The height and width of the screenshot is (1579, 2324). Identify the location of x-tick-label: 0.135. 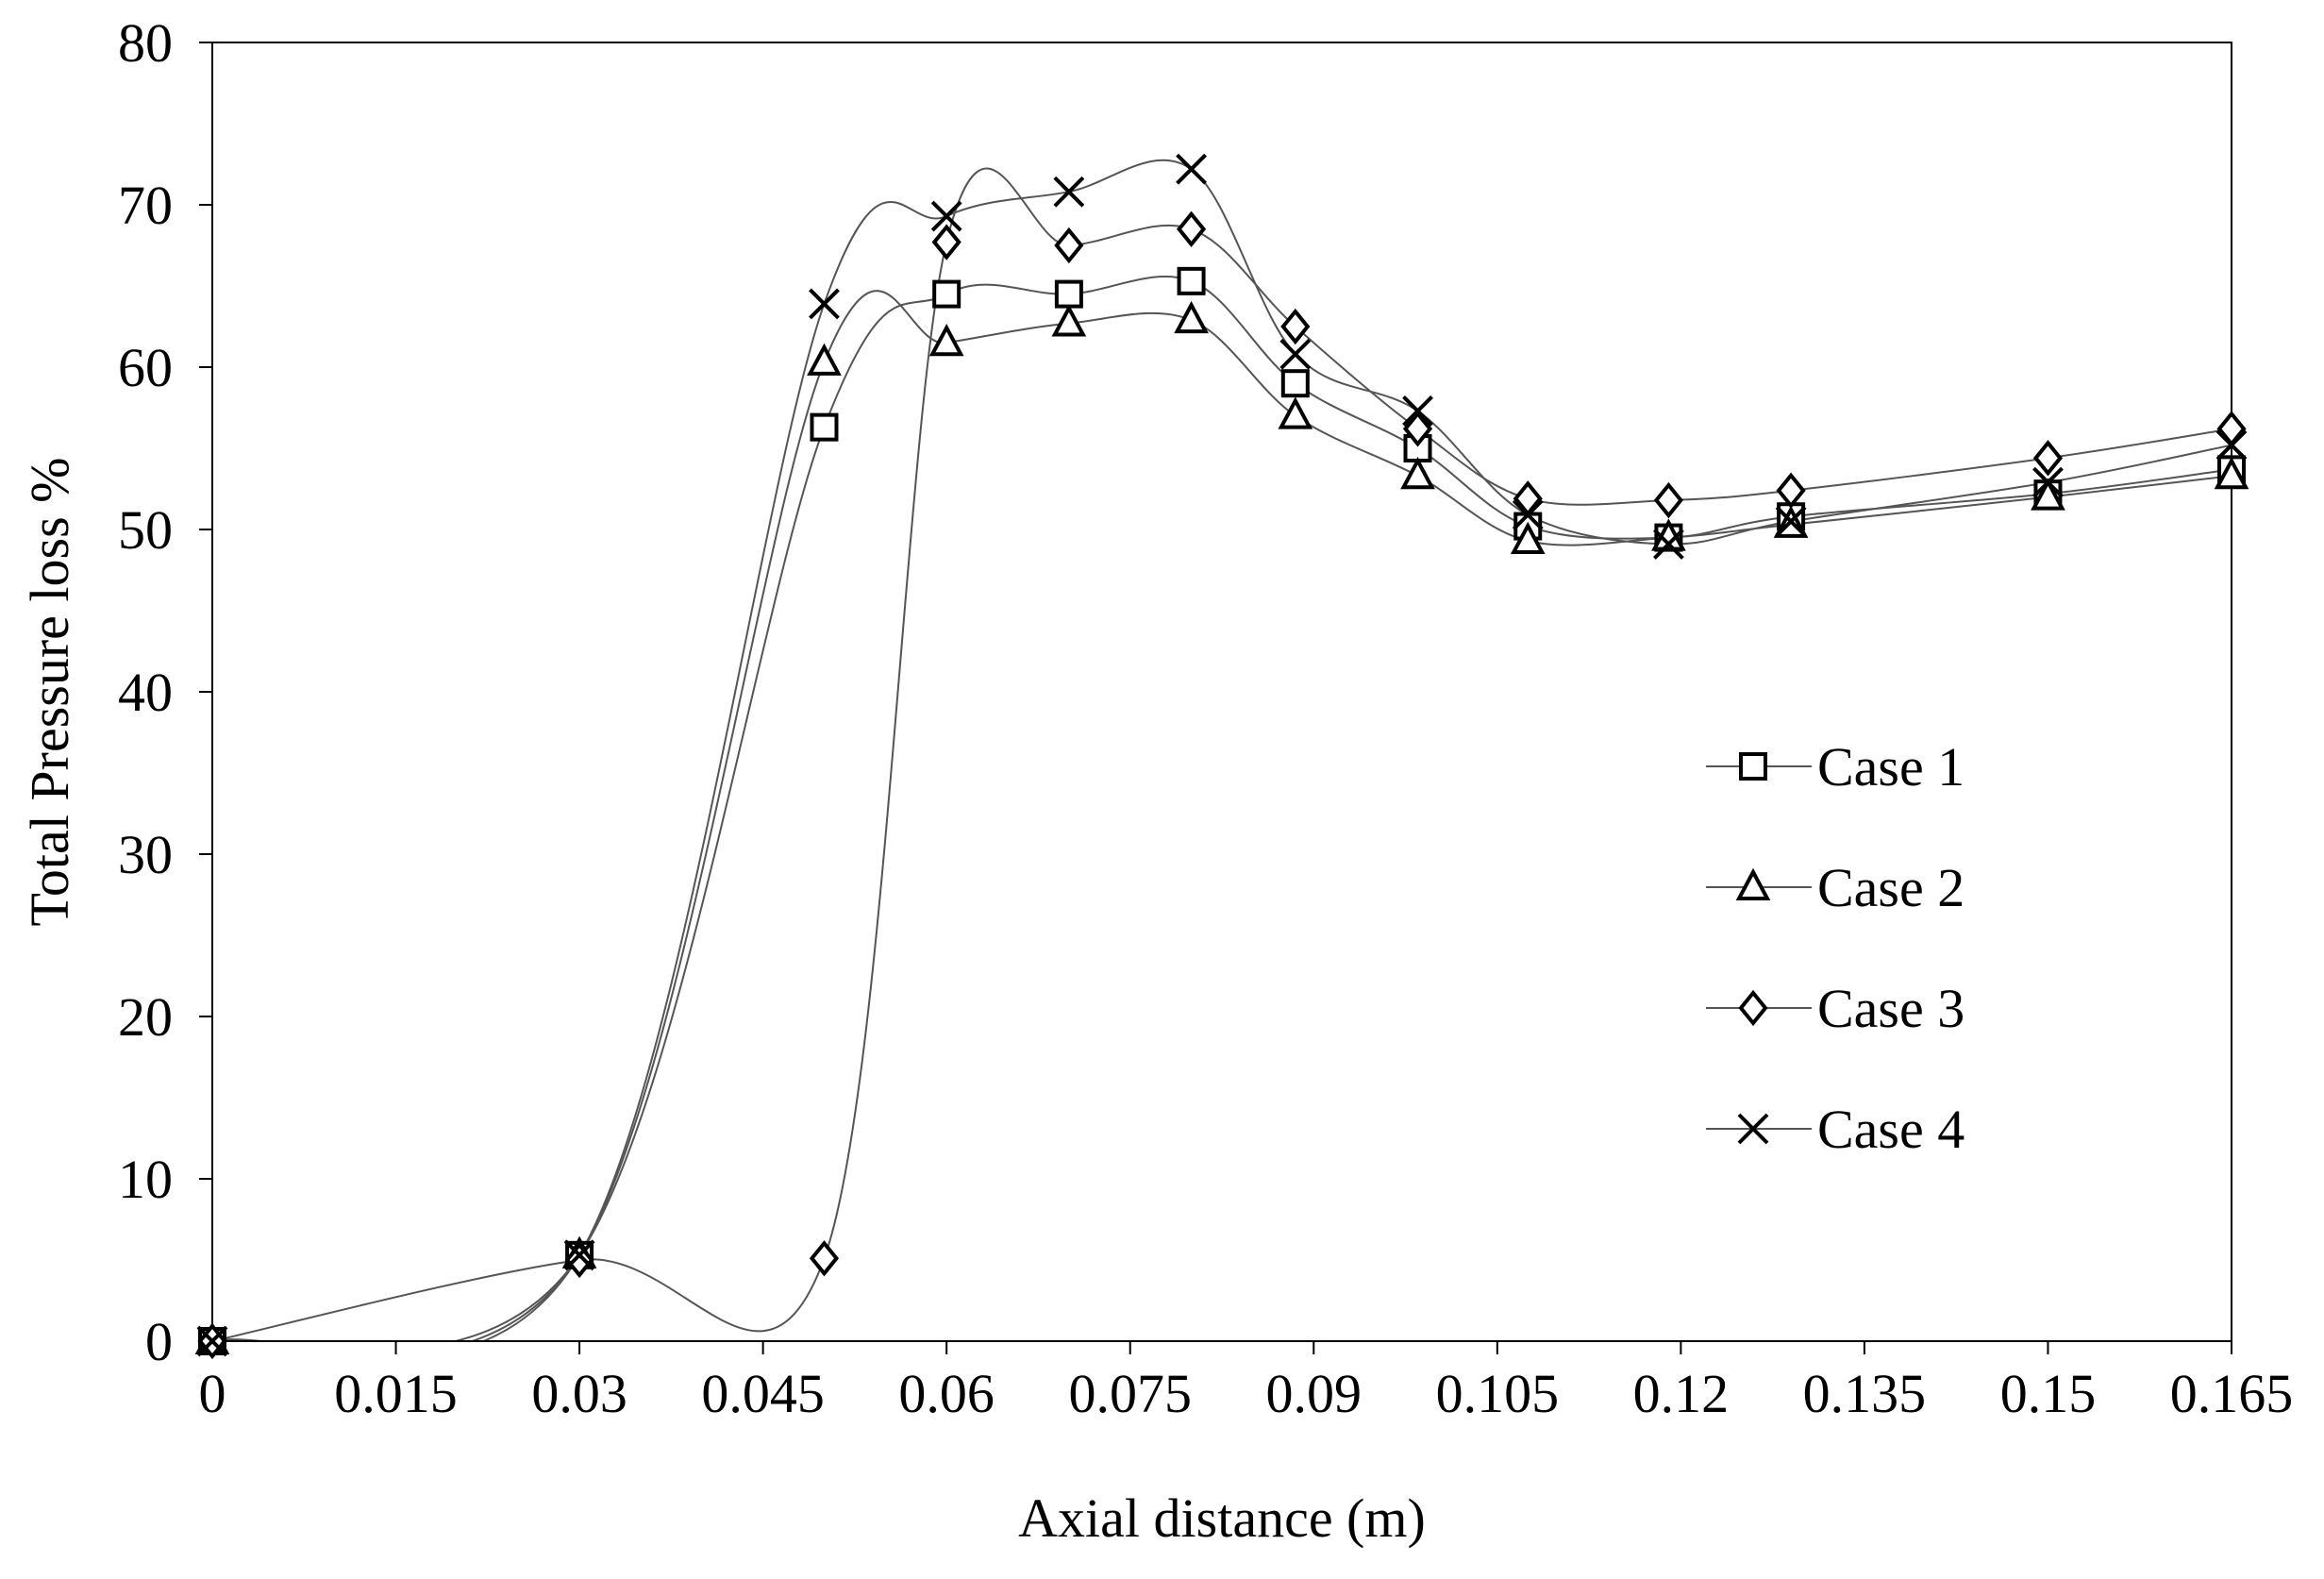
(1865, 1394).